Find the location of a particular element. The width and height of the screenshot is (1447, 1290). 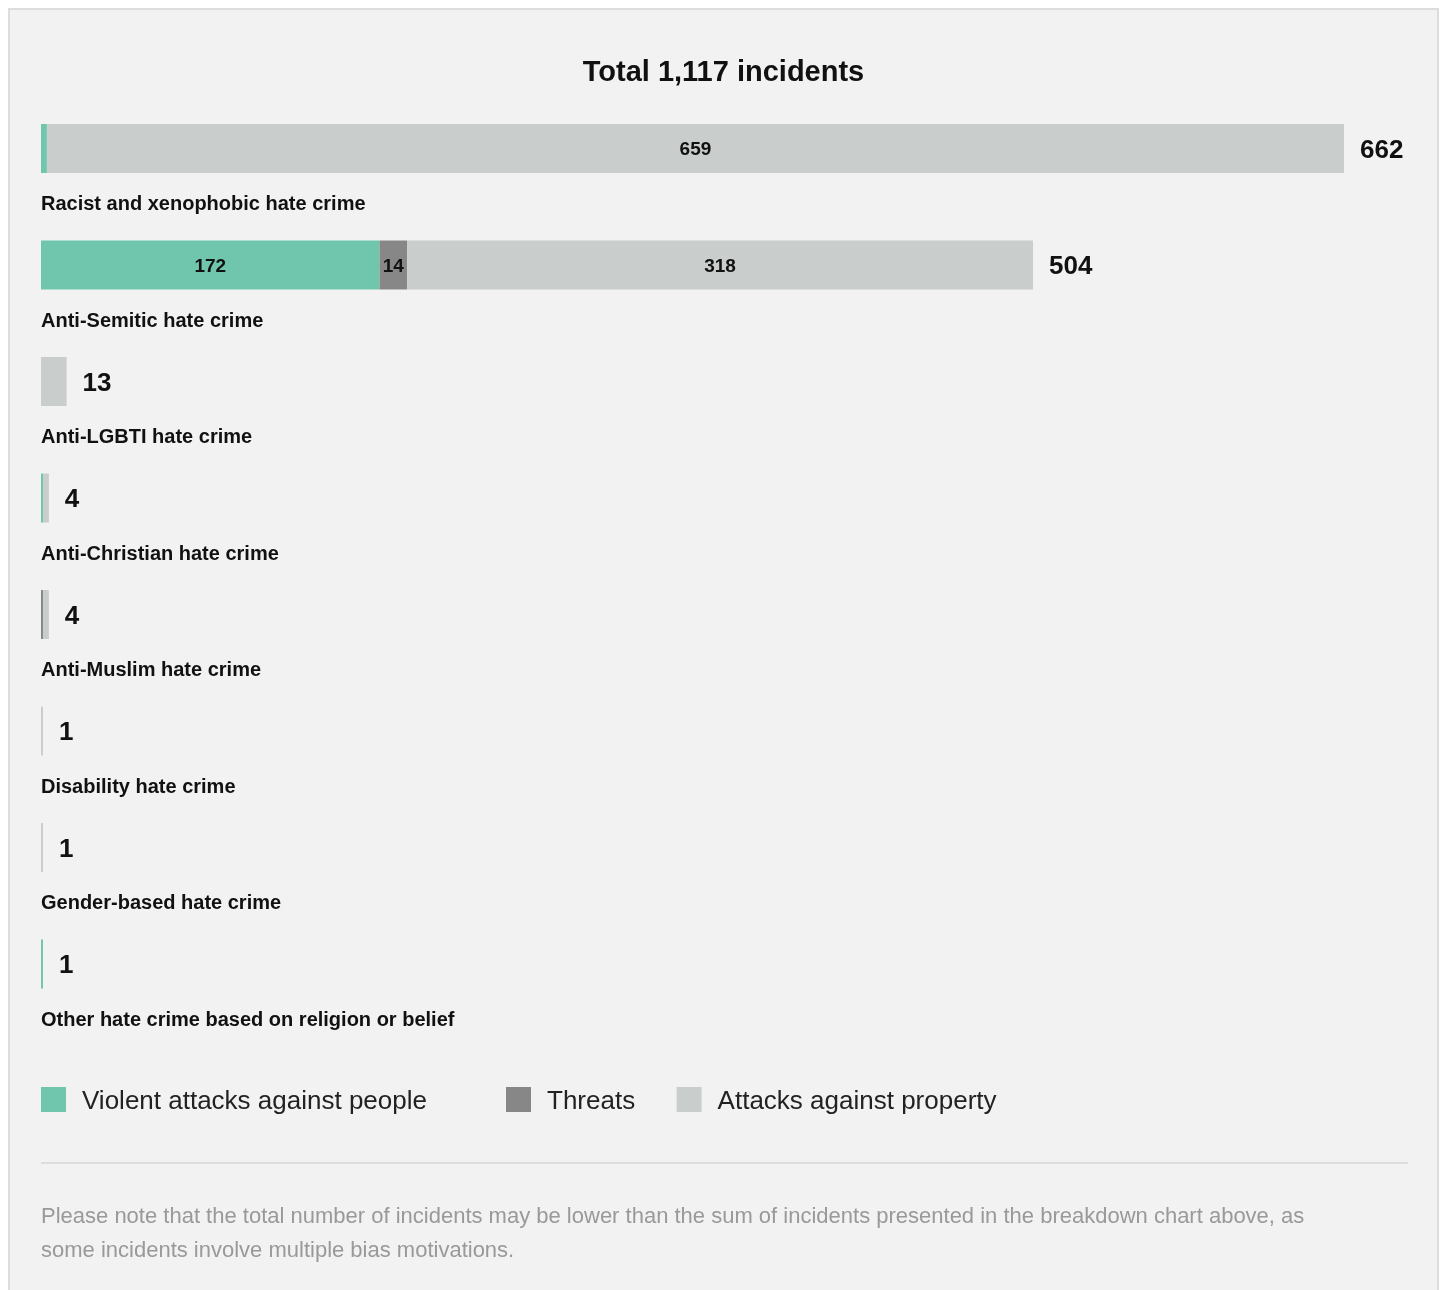

legend-label: Attacks against property is located at coordinates (857, 1100).